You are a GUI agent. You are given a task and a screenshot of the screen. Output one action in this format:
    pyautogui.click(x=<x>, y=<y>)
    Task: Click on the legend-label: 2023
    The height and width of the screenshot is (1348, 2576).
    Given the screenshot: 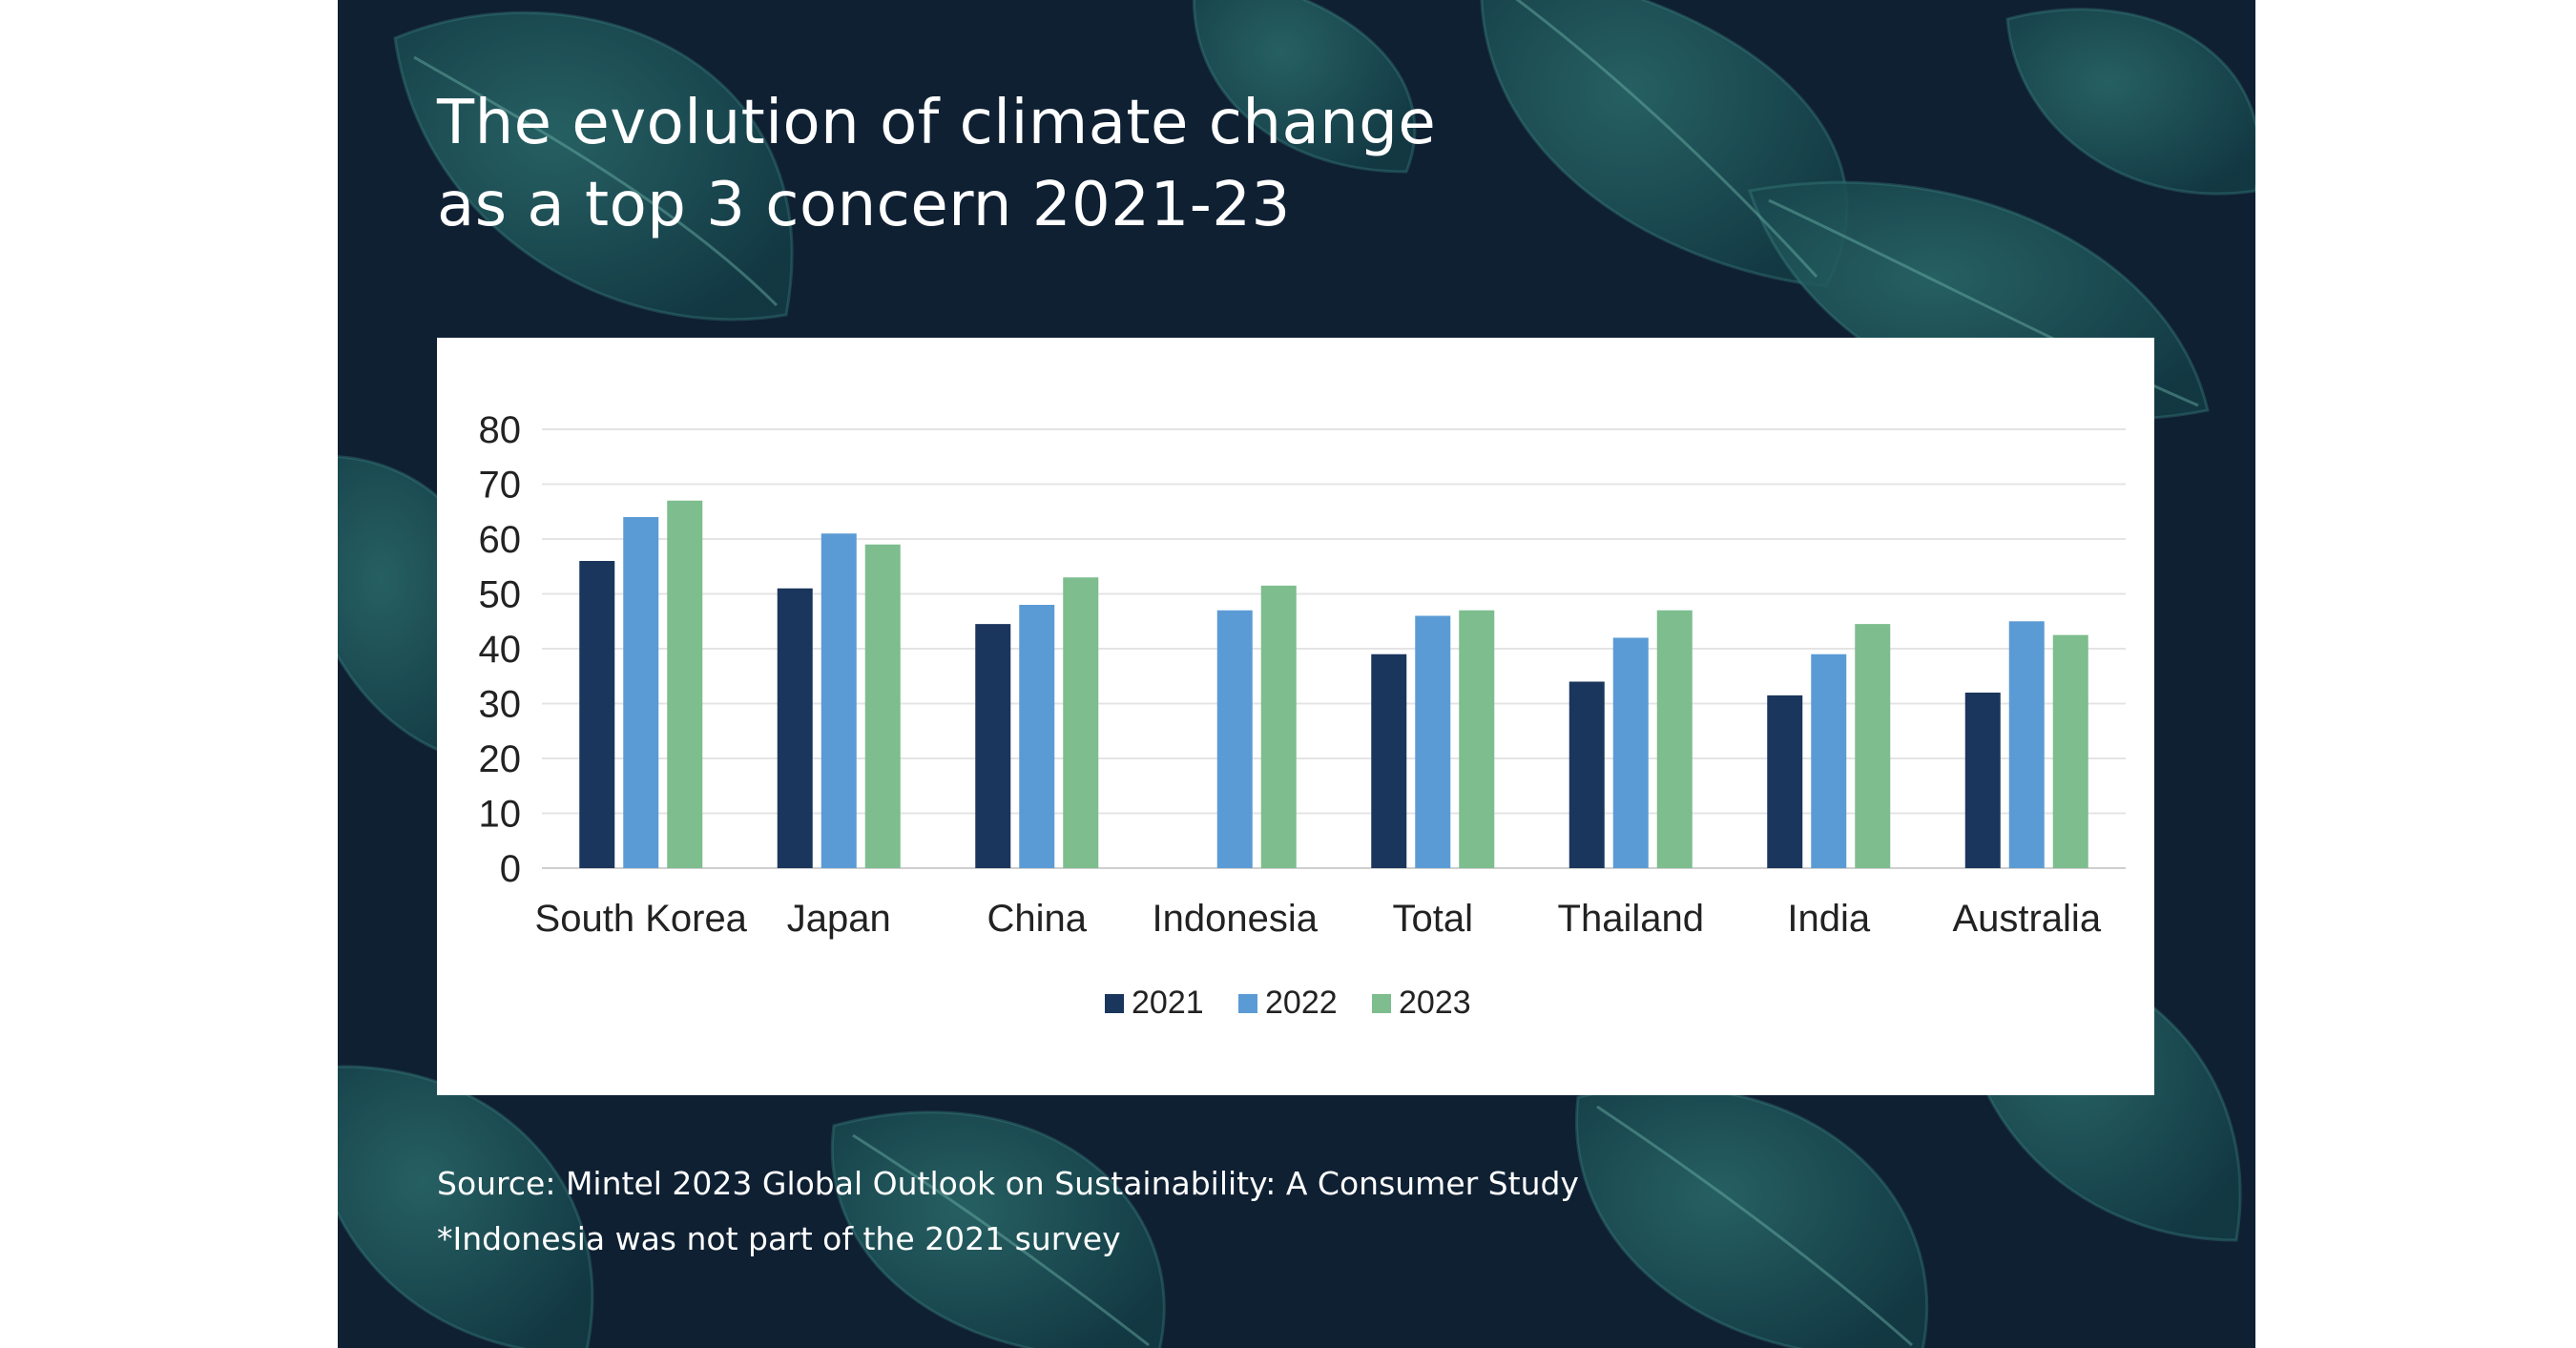 What is the action you would take?
    pyautogui.click(x=1435, y=1003)
    